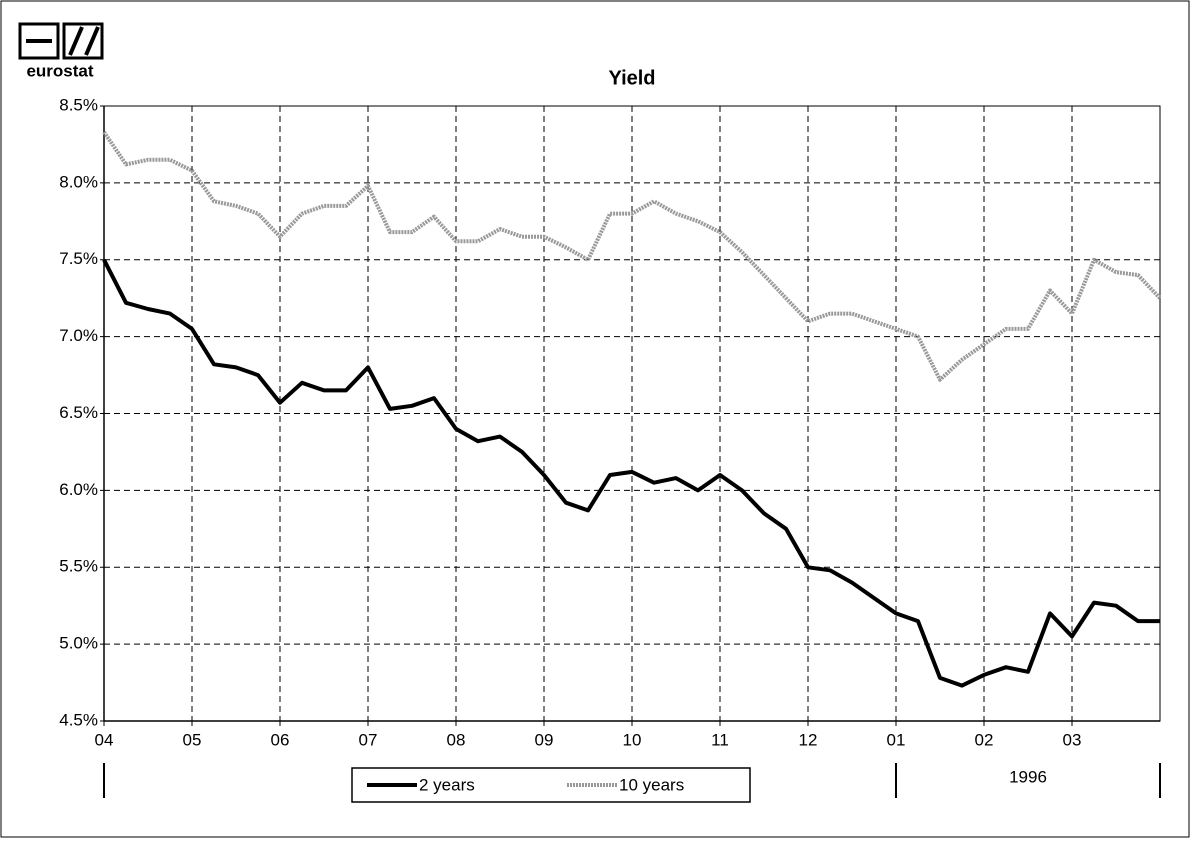  What do you see at coordinates (78, 181) in the screenshot?
I see `y-tick-label: 8.0%` at bounding box center [78, 181].